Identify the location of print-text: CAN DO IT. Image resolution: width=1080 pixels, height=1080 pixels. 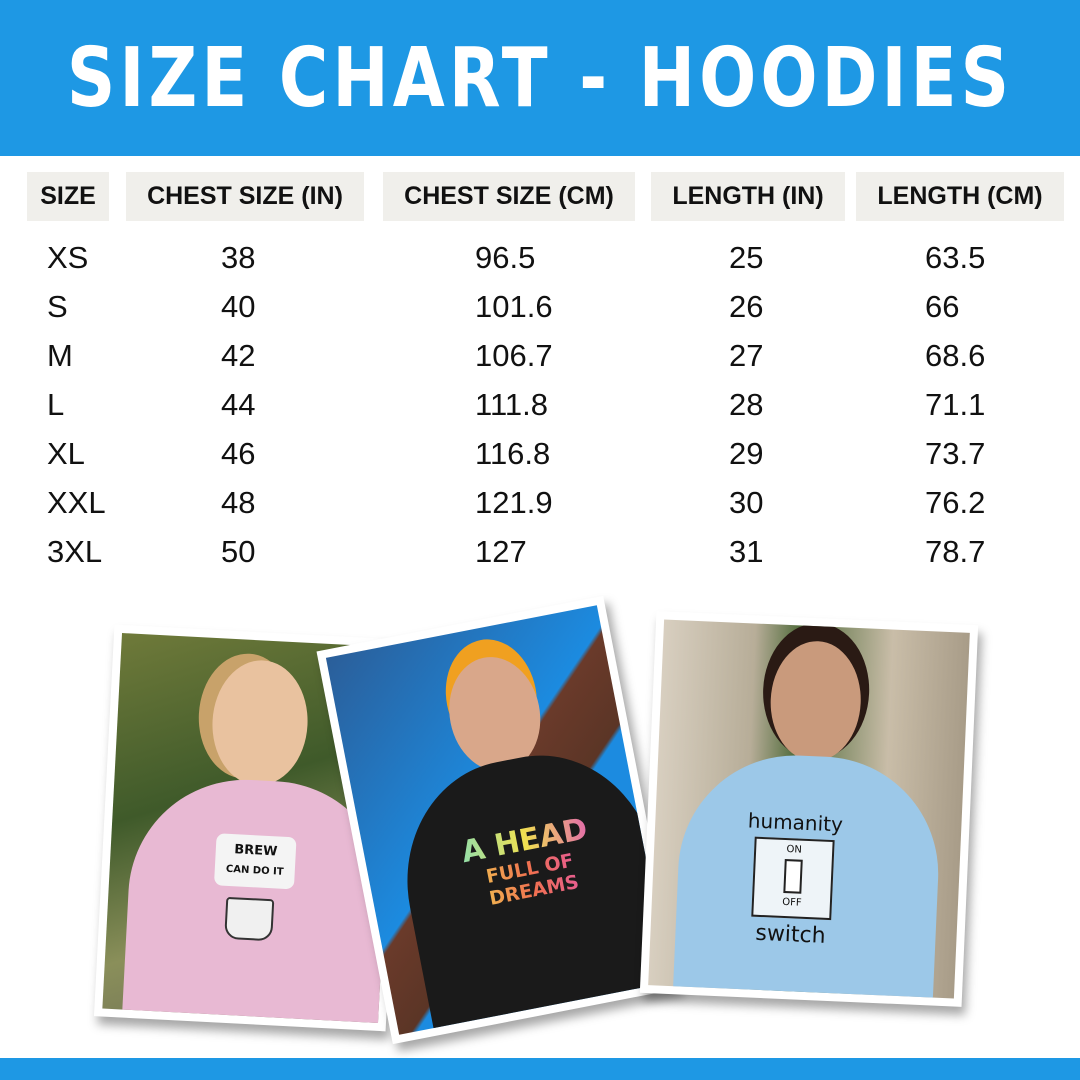
(254, 870).